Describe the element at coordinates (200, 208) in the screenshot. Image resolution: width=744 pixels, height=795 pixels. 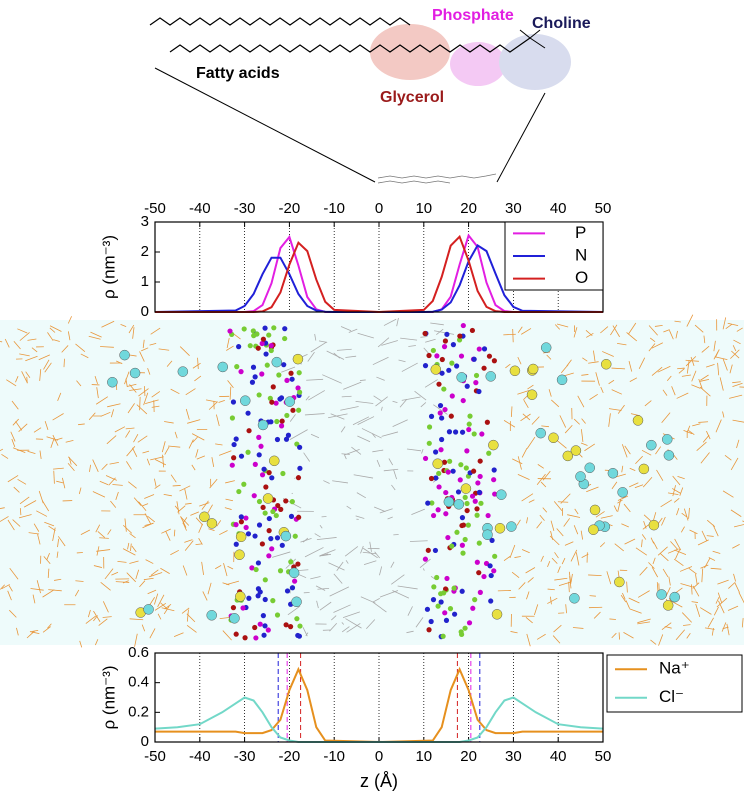
I see `x-tick-label: -40` at that location.